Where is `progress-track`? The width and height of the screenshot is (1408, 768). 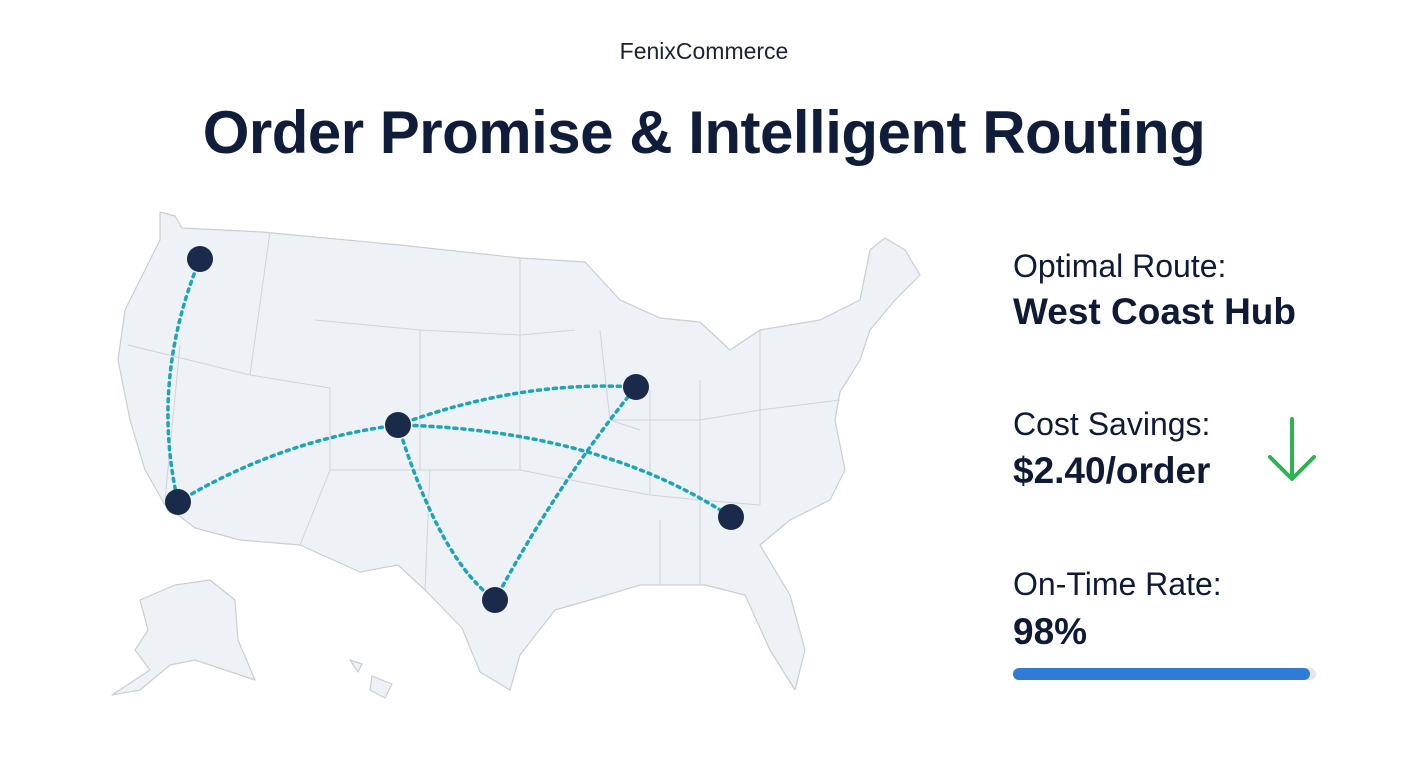
progress-track is located at coordinates (1164, 674).